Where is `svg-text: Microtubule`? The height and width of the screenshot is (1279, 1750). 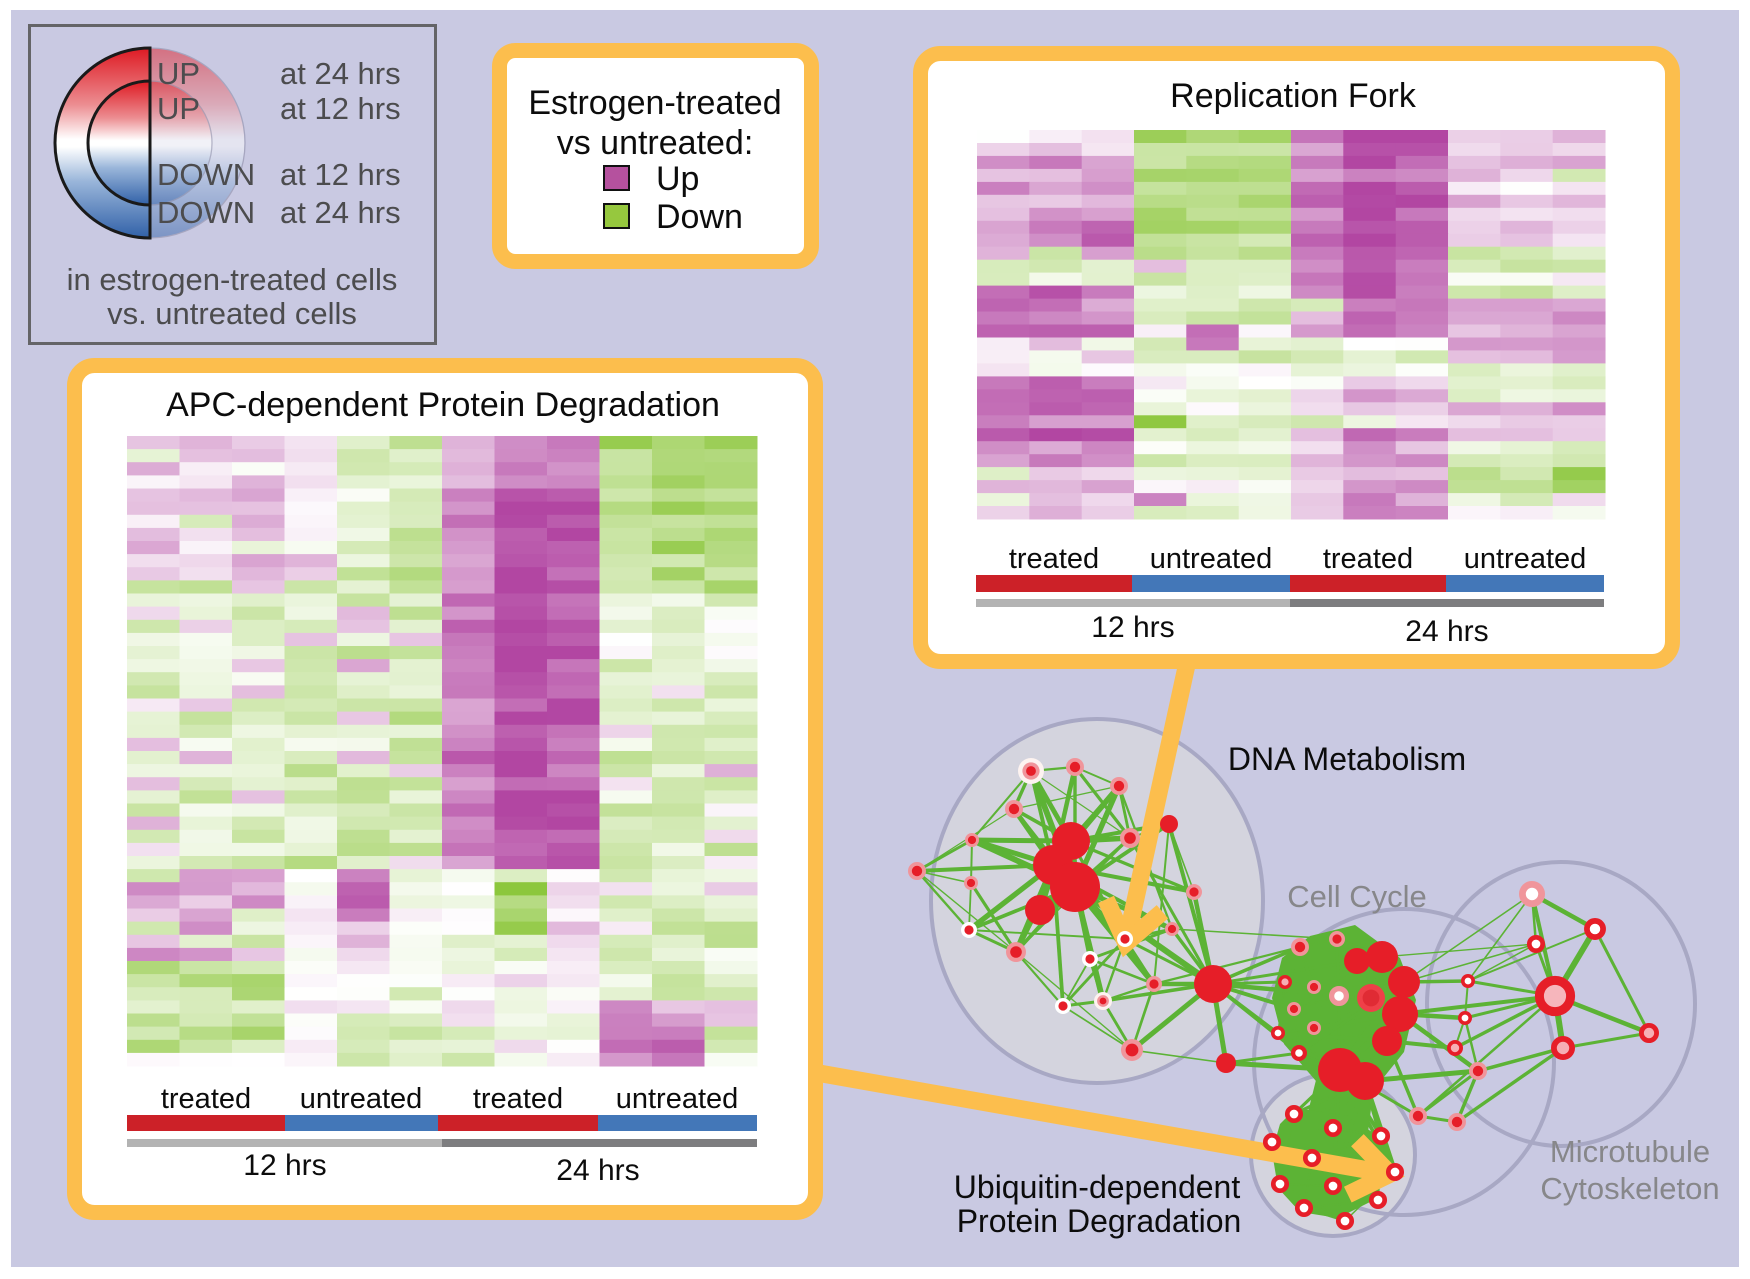
svg-text: Microtubule is located at coordinates (1630, 1151).